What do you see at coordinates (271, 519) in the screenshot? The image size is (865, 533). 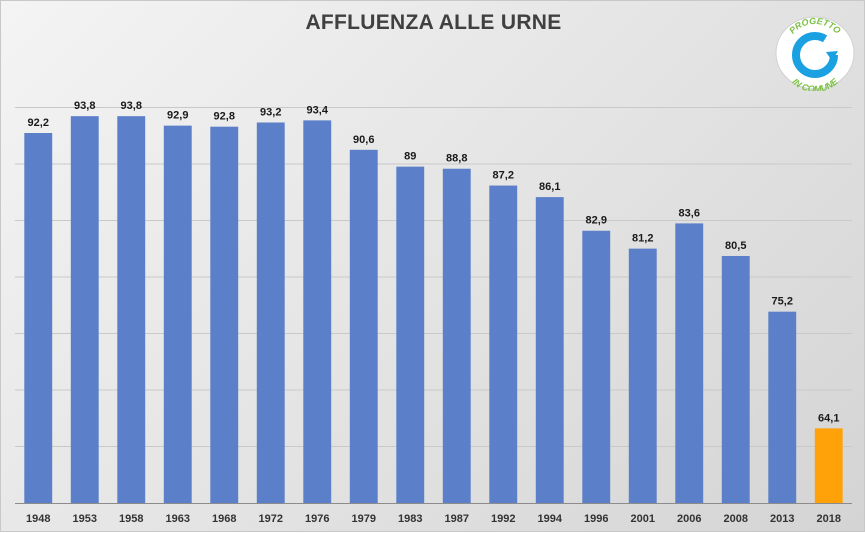 I see `x-tick-1972: 1972` at bounding box center [271, 519].